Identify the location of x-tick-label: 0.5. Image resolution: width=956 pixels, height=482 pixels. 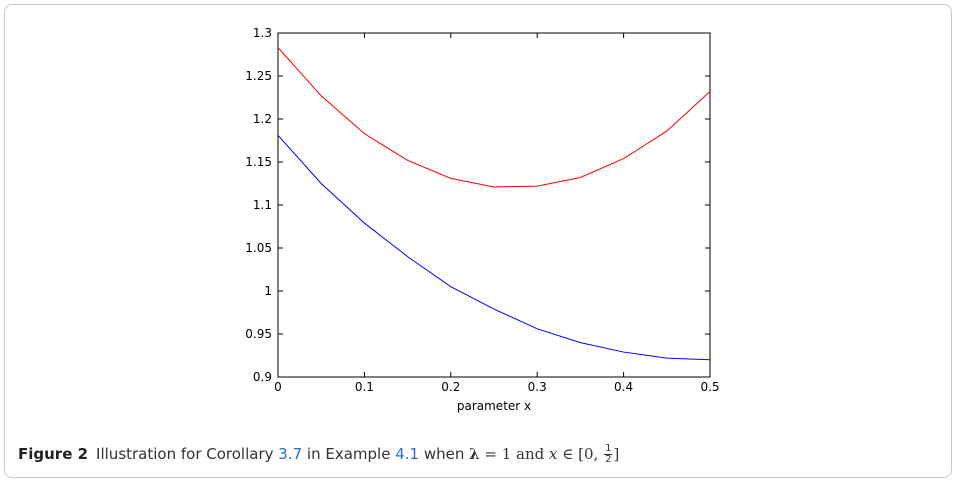
(709, 387).